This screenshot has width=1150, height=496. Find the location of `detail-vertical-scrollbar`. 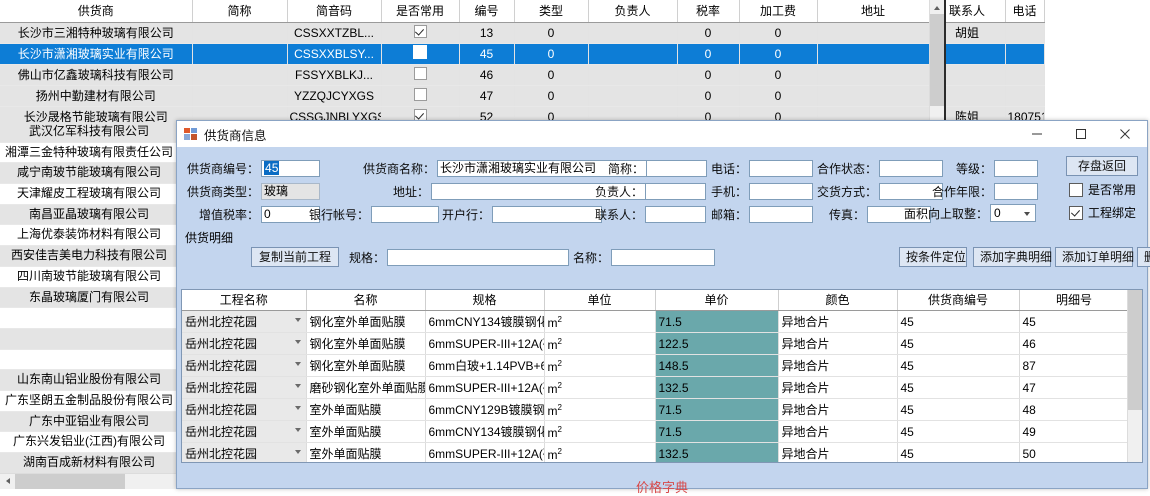

detail-vertical-scrollbar is located at coordinates (1134, 376).